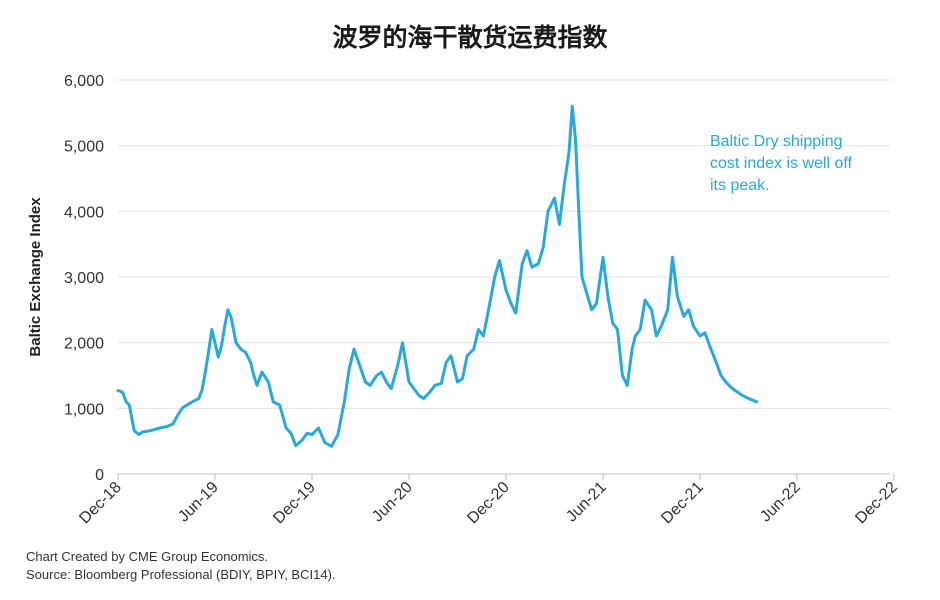 The height and width of the screenshot is (600, 940). I want to click on chart-title: 波罗的海干散货运费指数, so click(470, 37).